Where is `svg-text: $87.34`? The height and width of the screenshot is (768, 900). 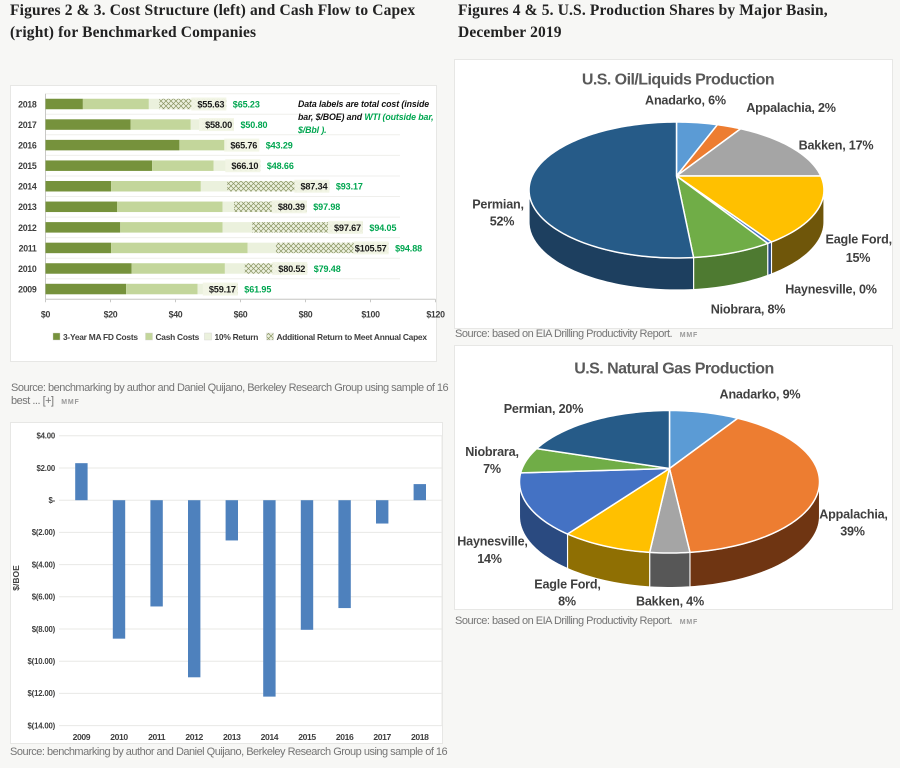 svg-text: $87.34 is located at coordinates (314, 187).